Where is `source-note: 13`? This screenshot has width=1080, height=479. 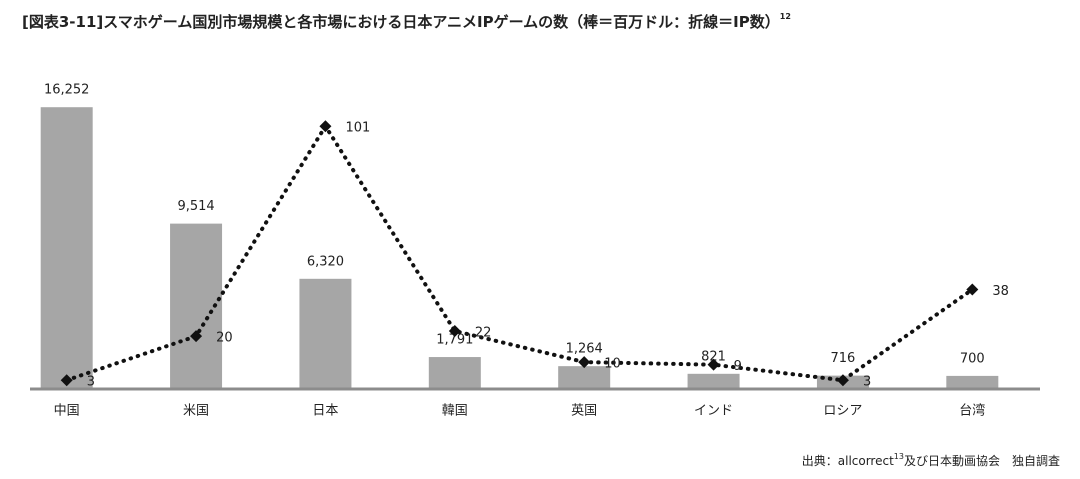 source-note: 13 is located at coordinates (899, 456).